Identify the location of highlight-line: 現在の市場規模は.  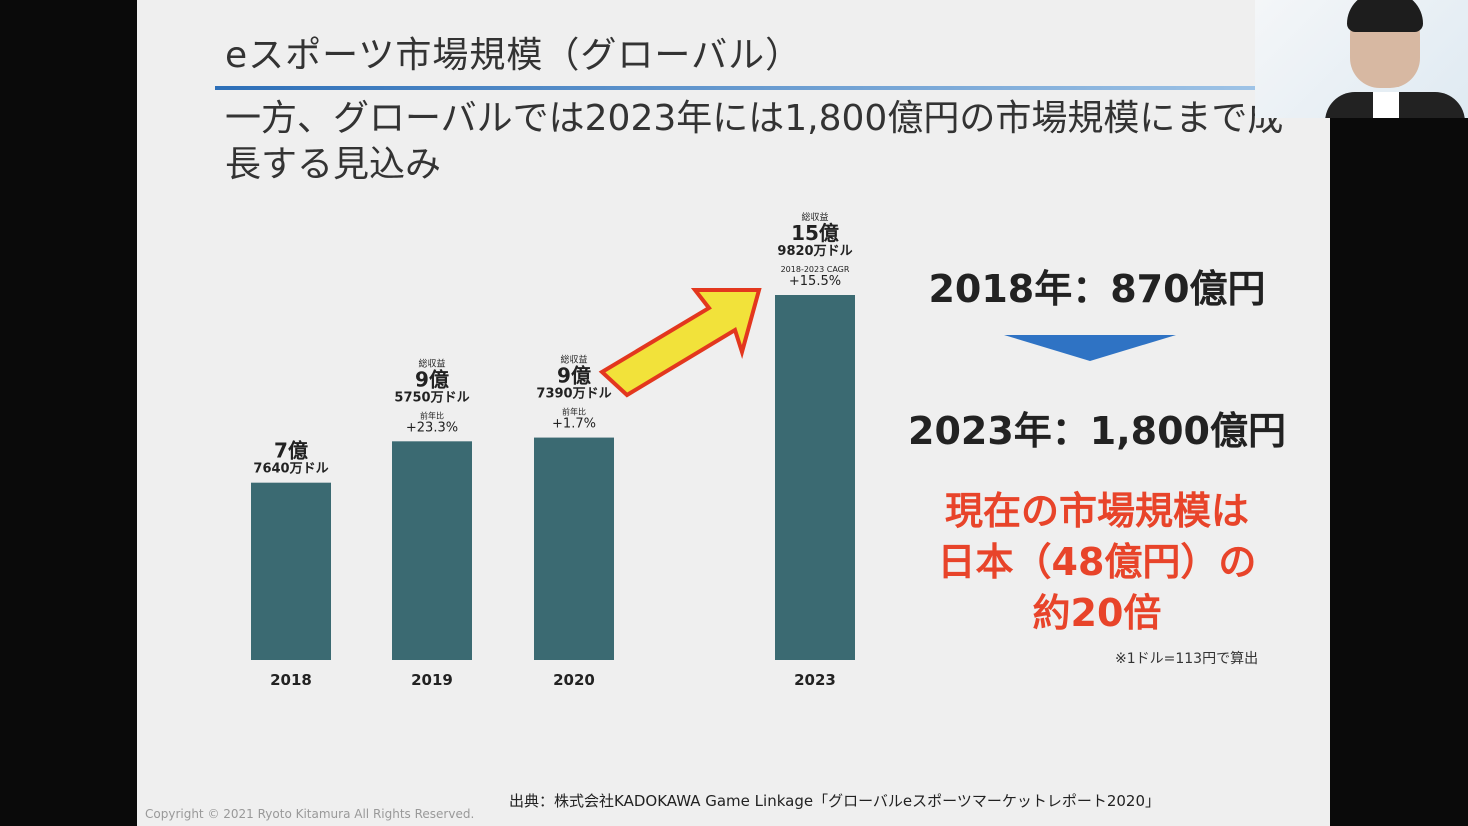
(1096, 511).